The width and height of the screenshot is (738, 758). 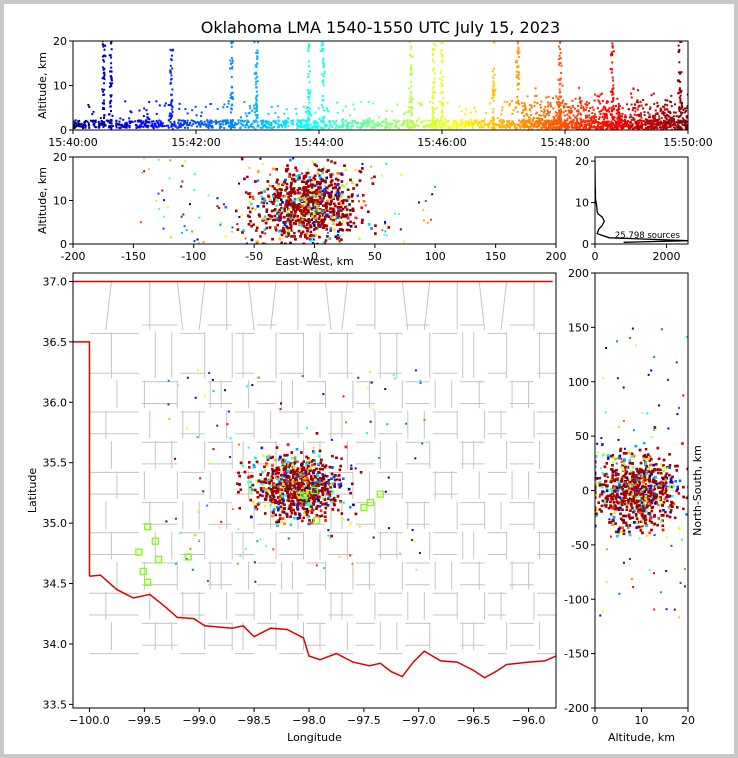 I want to click on y-tick-label: 0, so click(x=63, y=130).